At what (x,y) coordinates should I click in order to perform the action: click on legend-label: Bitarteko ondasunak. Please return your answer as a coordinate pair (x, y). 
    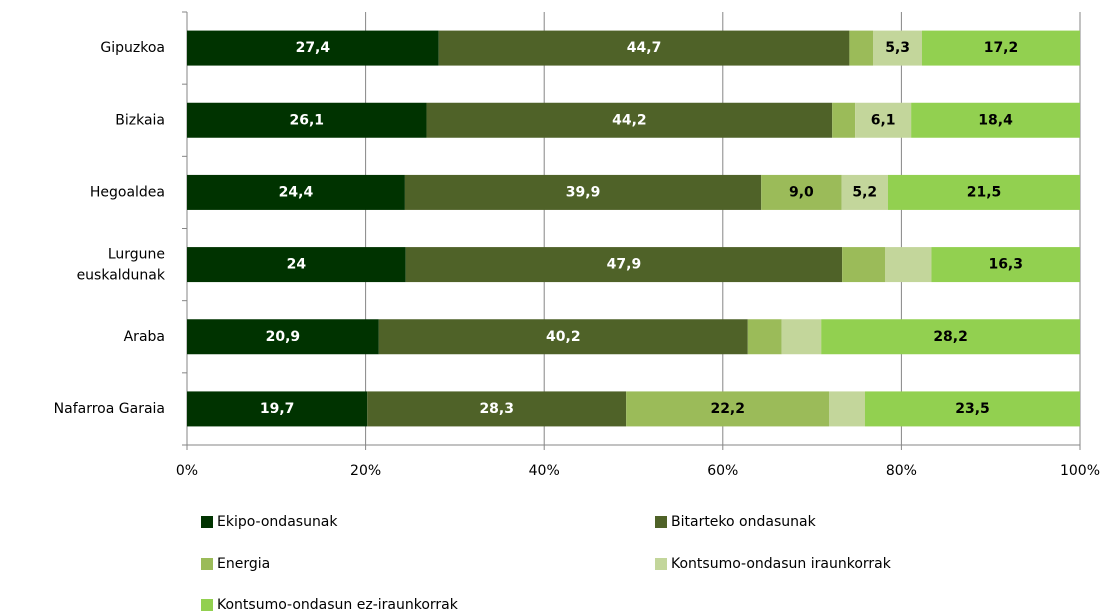
    Looking at the image, I should click on (744, 522).